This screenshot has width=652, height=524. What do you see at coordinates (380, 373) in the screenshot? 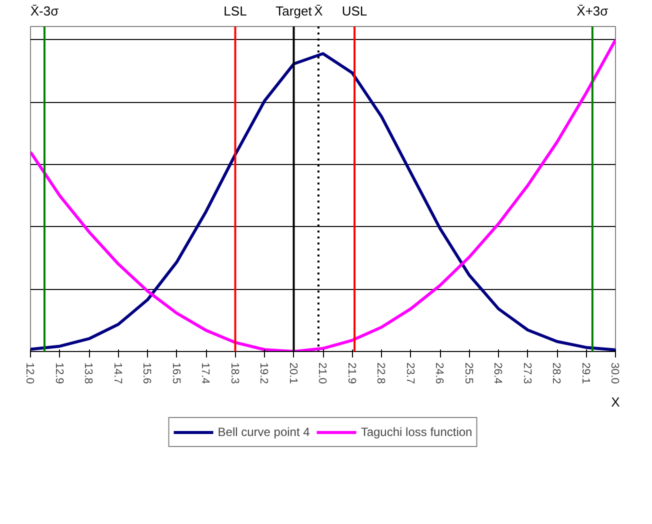
I see `x-tick-label: 22.8` at bounding box center [380, 373].